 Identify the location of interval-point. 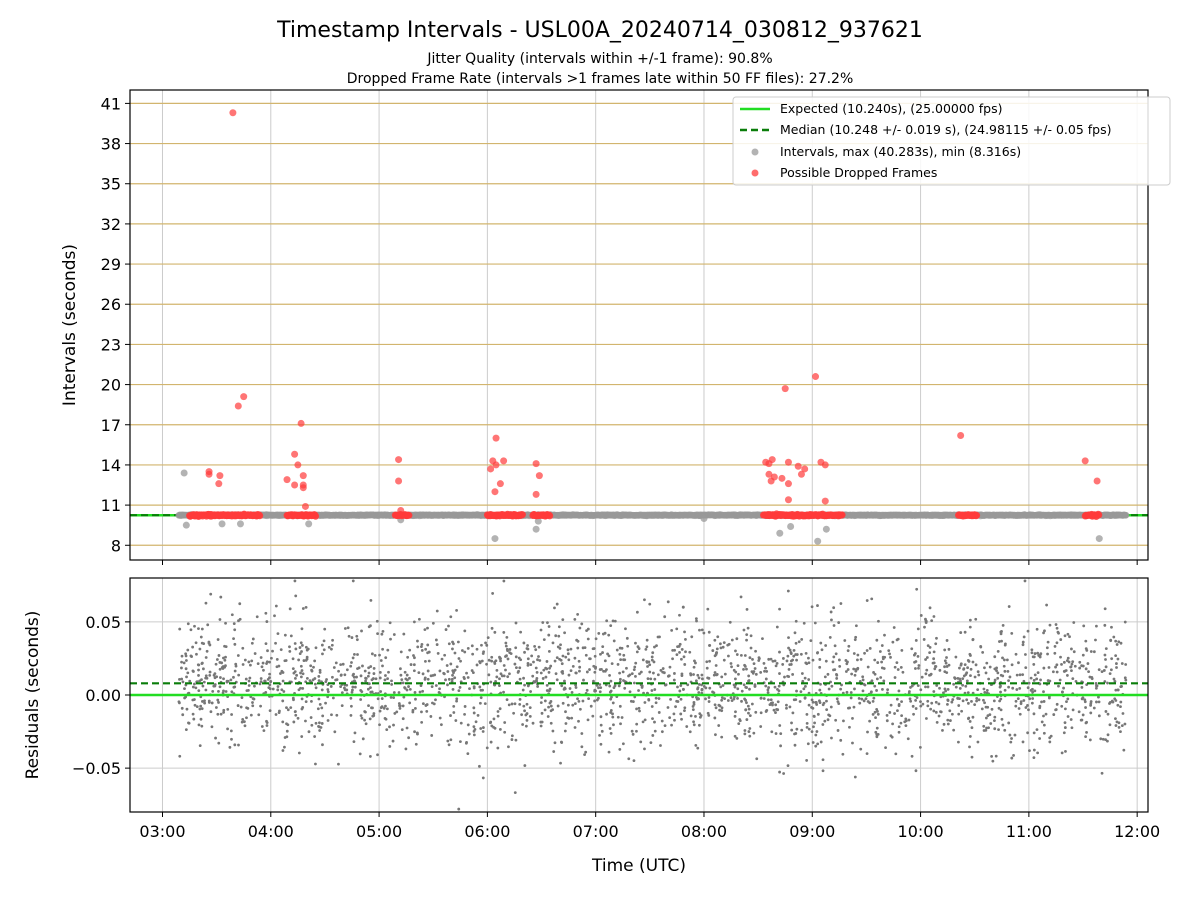
(818, 541).